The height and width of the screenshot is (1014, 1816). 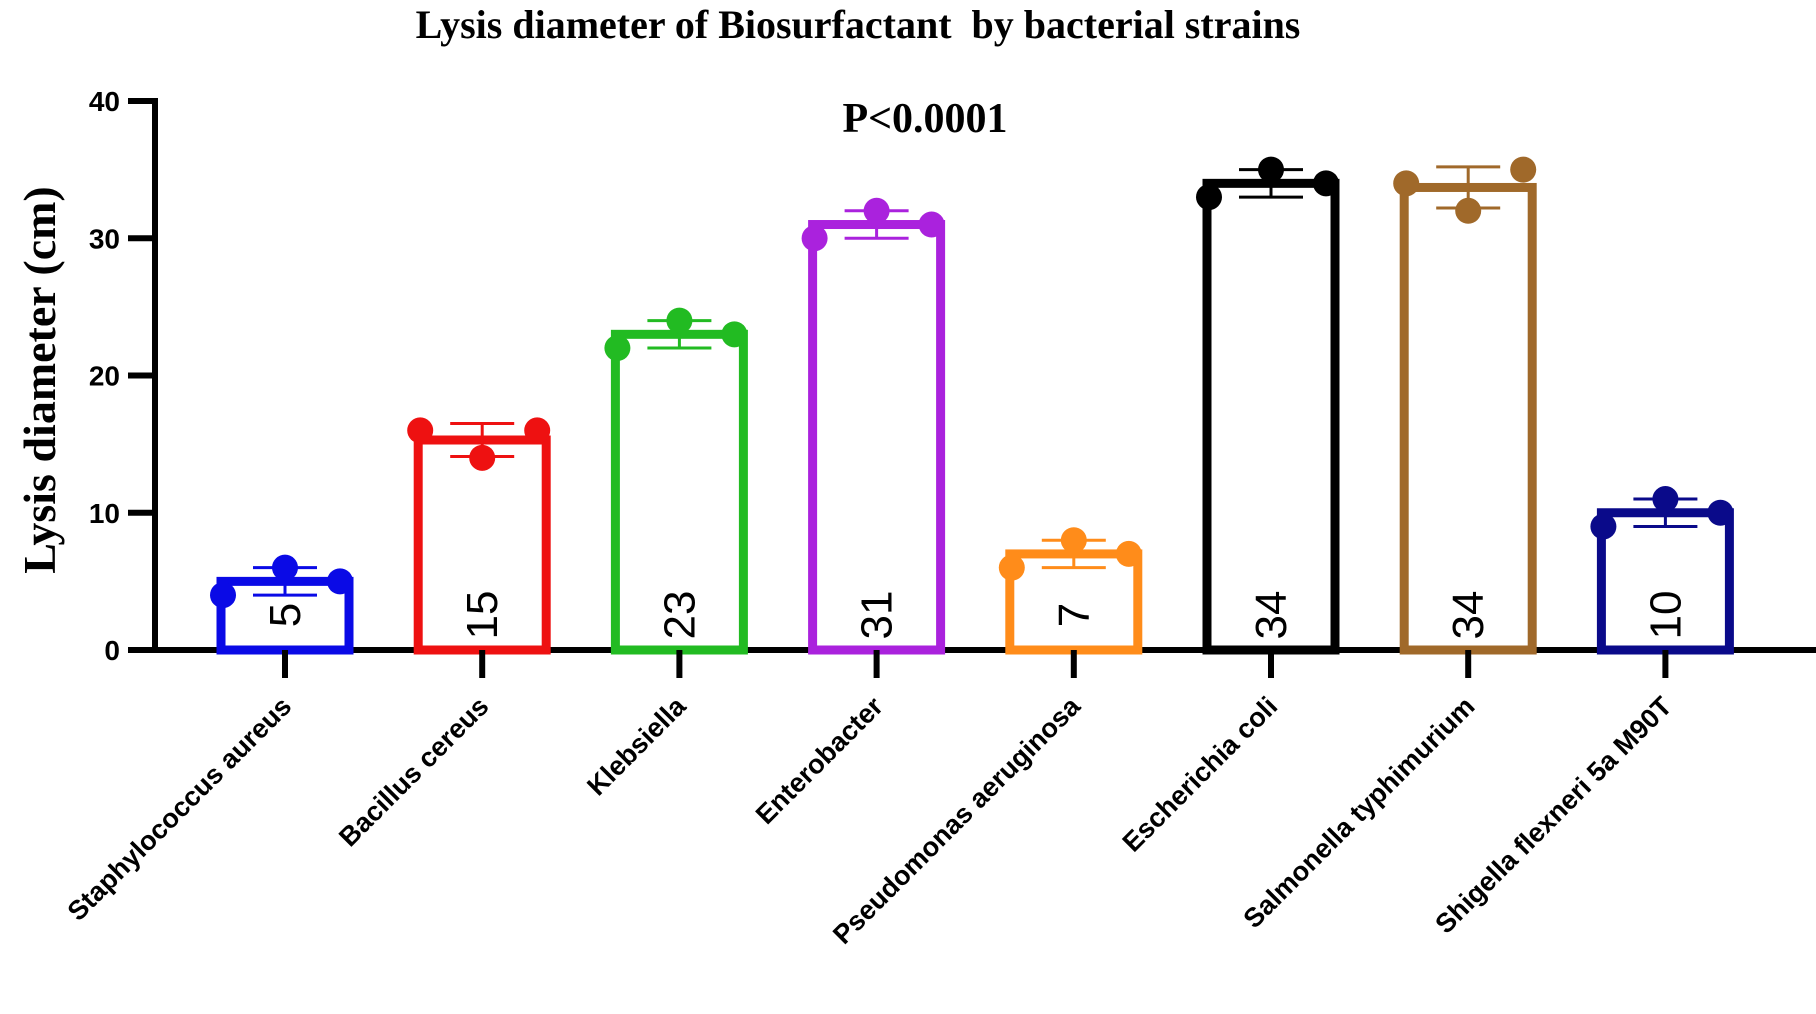 I want to click on bar-group: 23, so click(x=676, y=481).